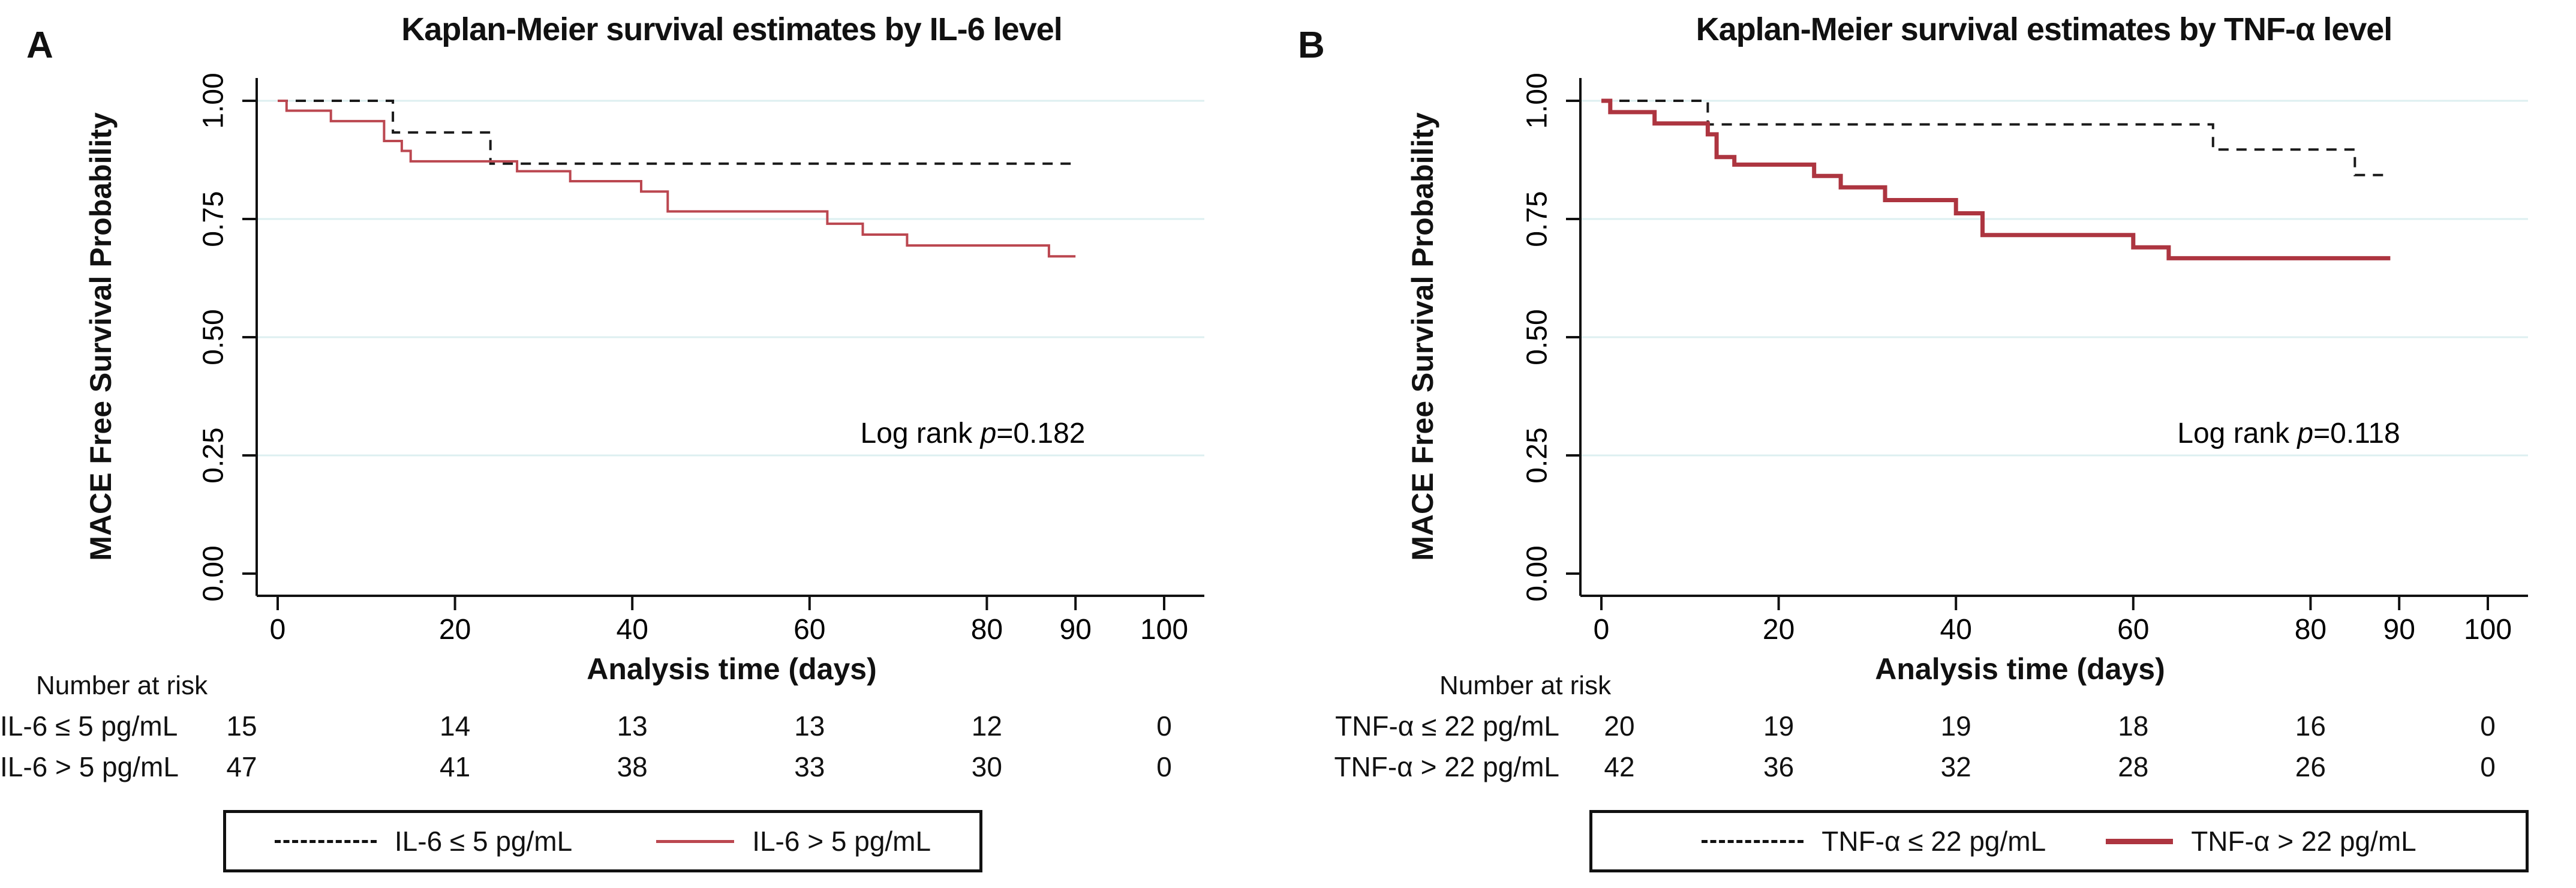 This screenshot has height=888, width=2576. I want to click on log-rank-annotation: Log rank p=0.118, so click(2289, 433).